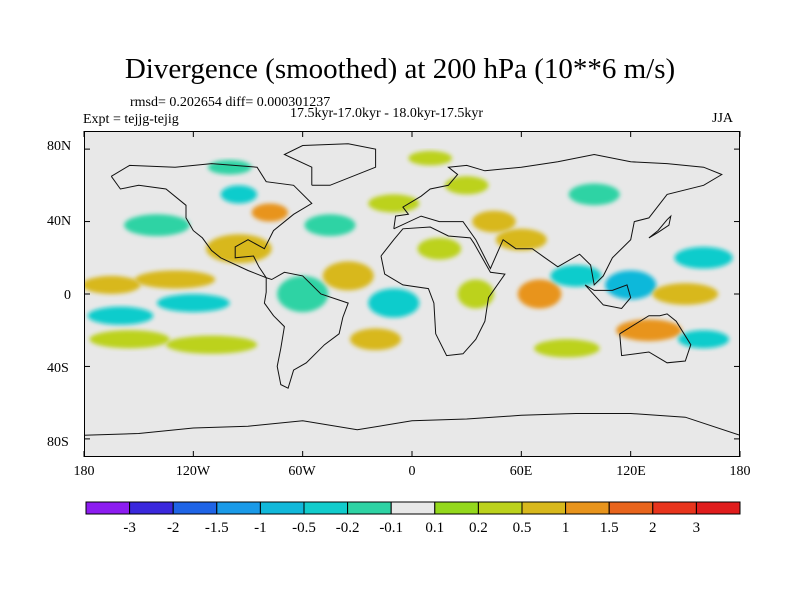  I want to click on rmsd-stats: rmsd= 0.202654 diff= 0.000301237, so click(230, 102).